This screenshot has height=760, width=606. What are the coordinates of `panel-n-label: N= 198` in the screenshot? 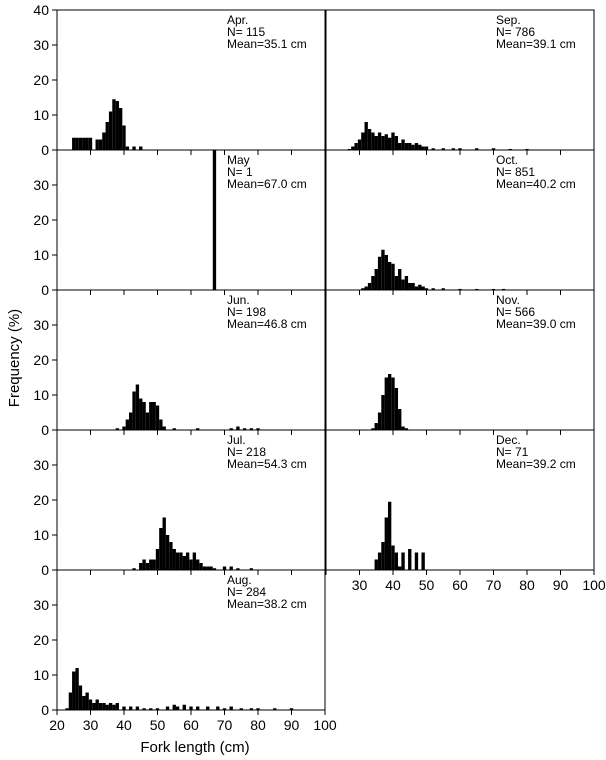 It's located at (246, 312).